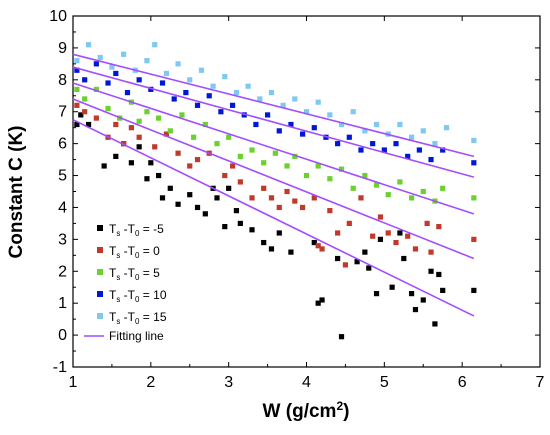 This screenshot has width=550, height=435. I want to click on y-tick-label: -1, so click(60, 367).